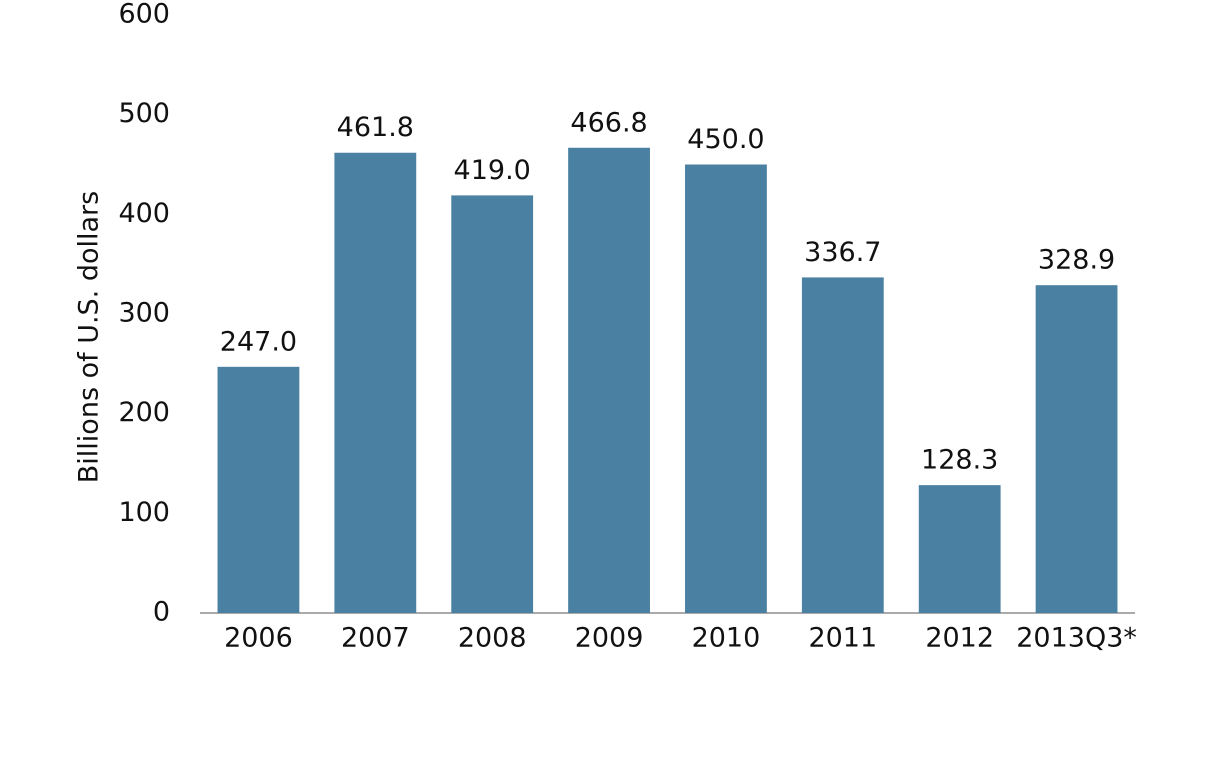 The height and width of the screenshot is (761, 1216). I want to click on y-tick-label: 600, so click(144, 15).